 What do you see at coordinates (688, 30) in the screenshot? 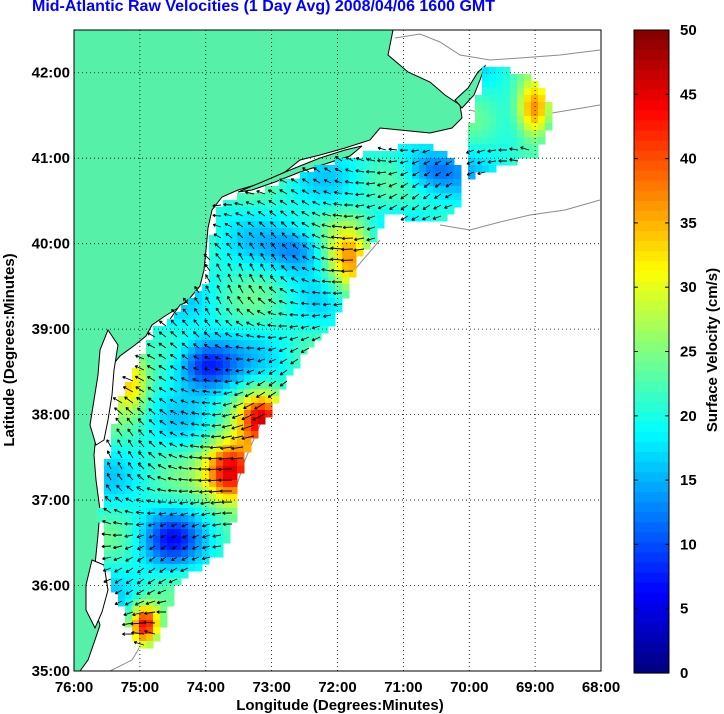
I see `colorbar-tick-label: 50` at bounding box center [688, 30].